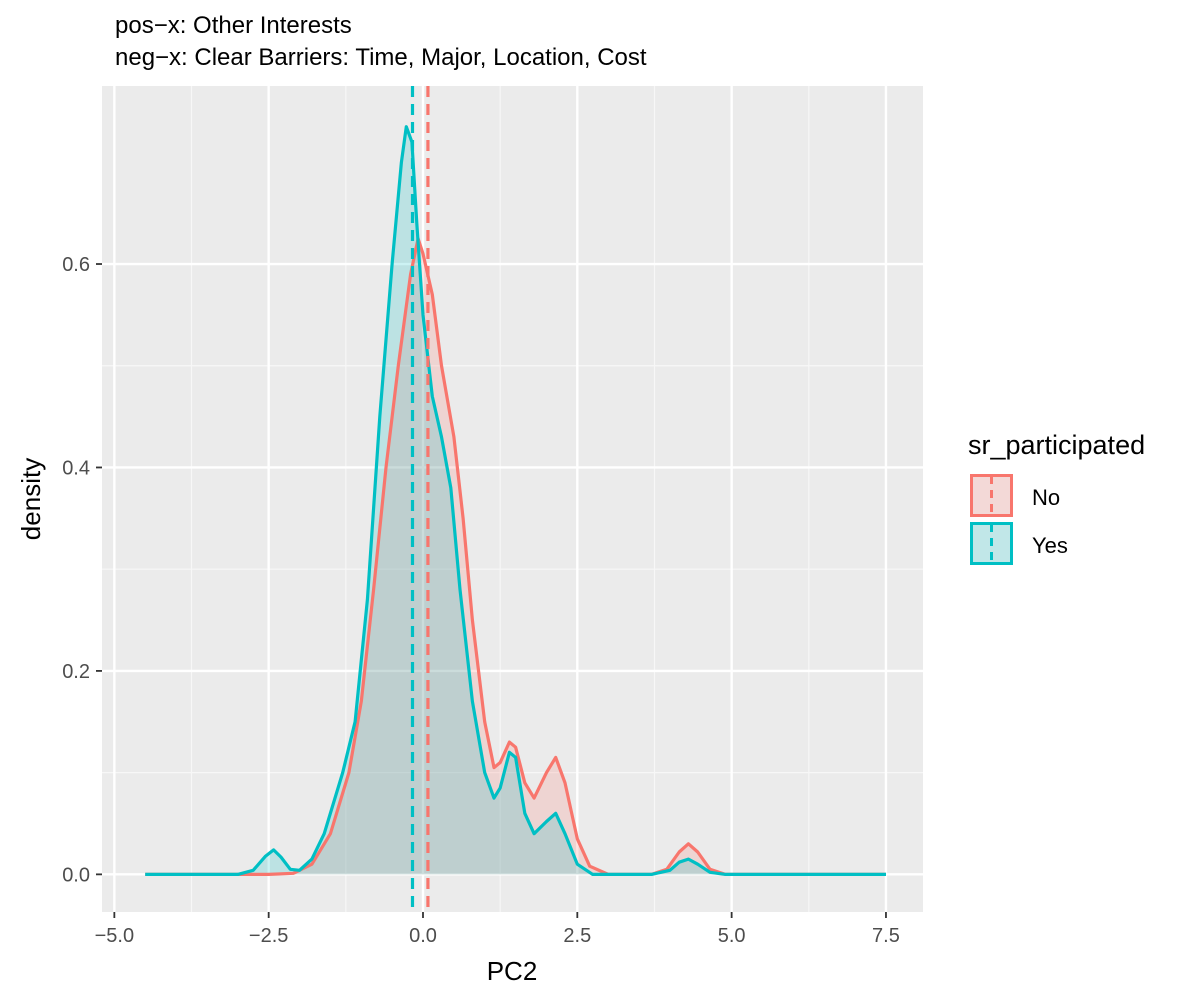  Describe the element at coordinates (233, 25) in the screenshot. I see `chart-title: pos−x: Other Interests` at that location.